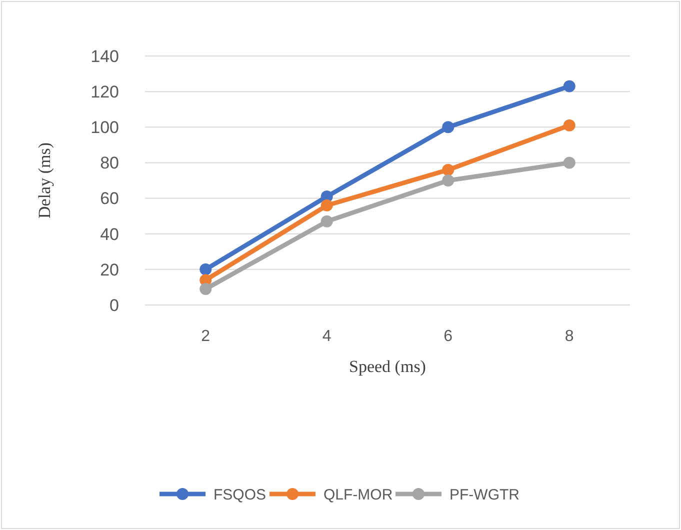  What do you see at coordinates (327, 336) in the screenshot?
I see `x-tick-label: 4` at bounding box center [327, 336].